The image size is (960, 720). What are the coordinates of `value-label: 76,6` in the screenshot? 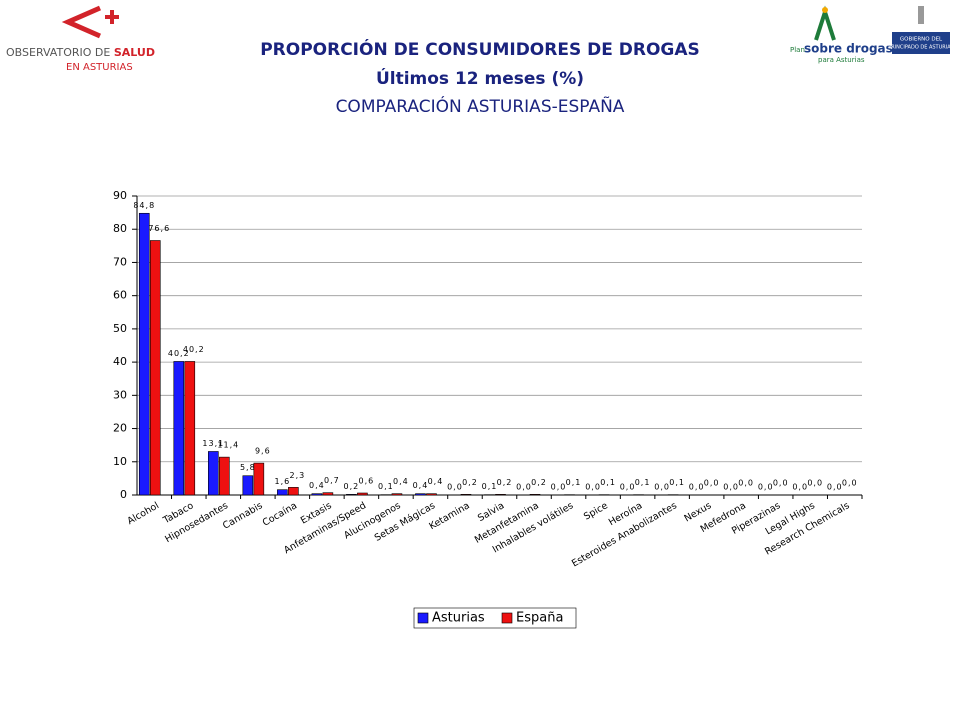 It's located at (159, 228).